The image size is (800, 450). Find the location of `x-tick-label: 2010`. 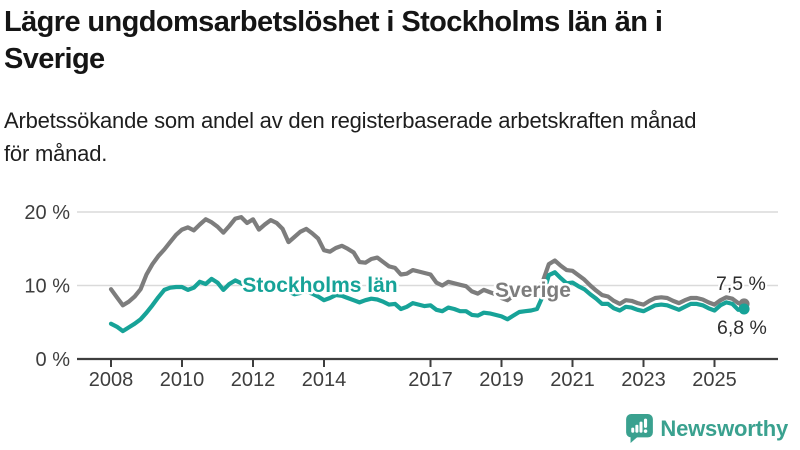

x-tick-label: 2010 is located at coordinates (182, 380).